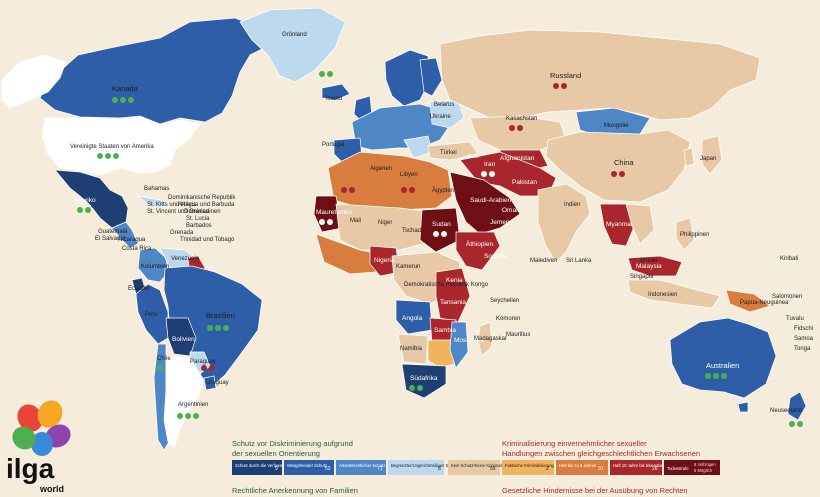 The width and height of the screenshot is (820, 497). I want to click on legend-seg-ten-plus-count: 26, so click(655, 469).